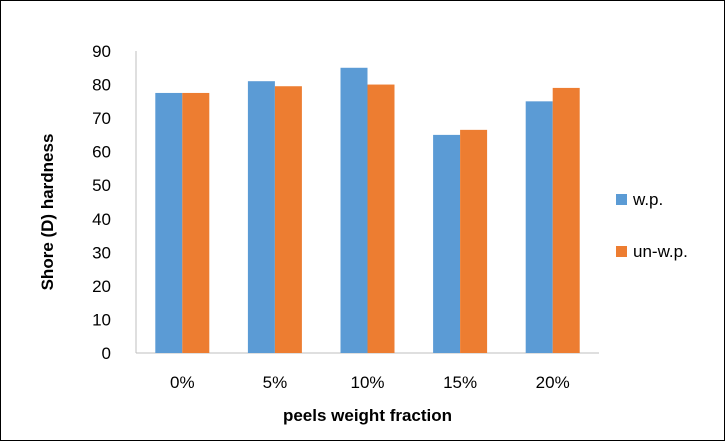 The height and width of the screenshot is (442, 725). I want to click on y-tick-label: 80, so click(101, 85).